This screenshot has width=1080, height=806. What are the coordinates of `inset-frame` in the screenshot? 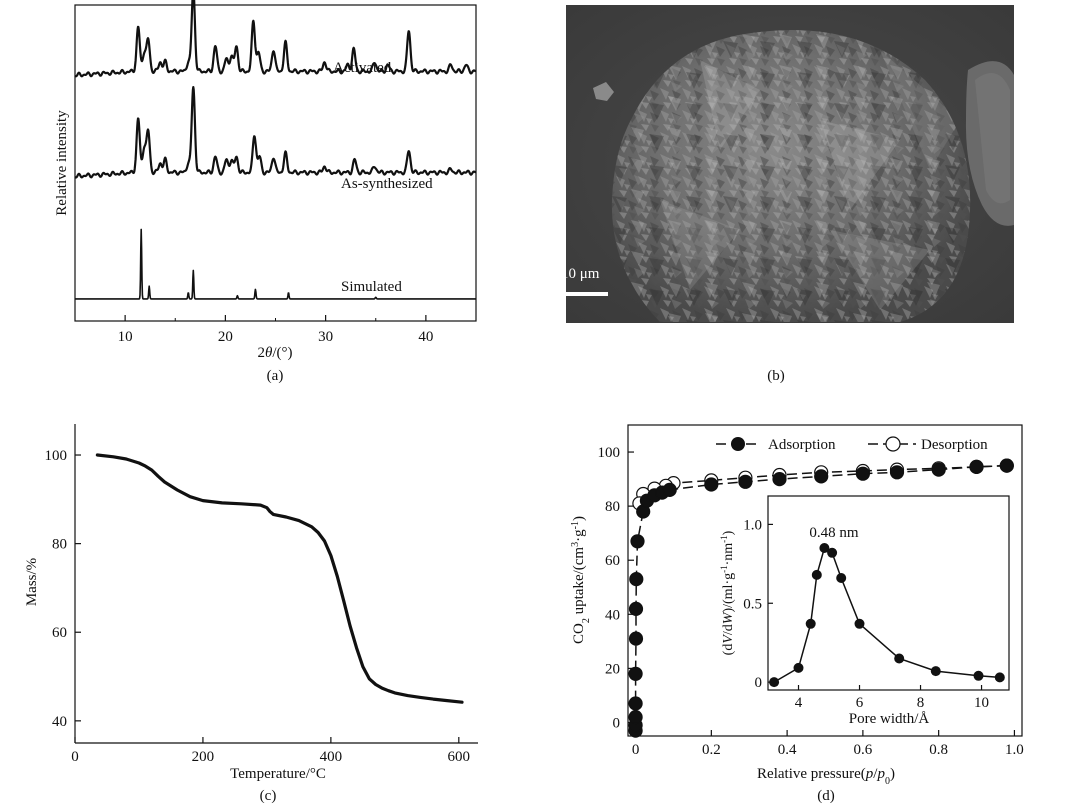 It's located at (888, 593).